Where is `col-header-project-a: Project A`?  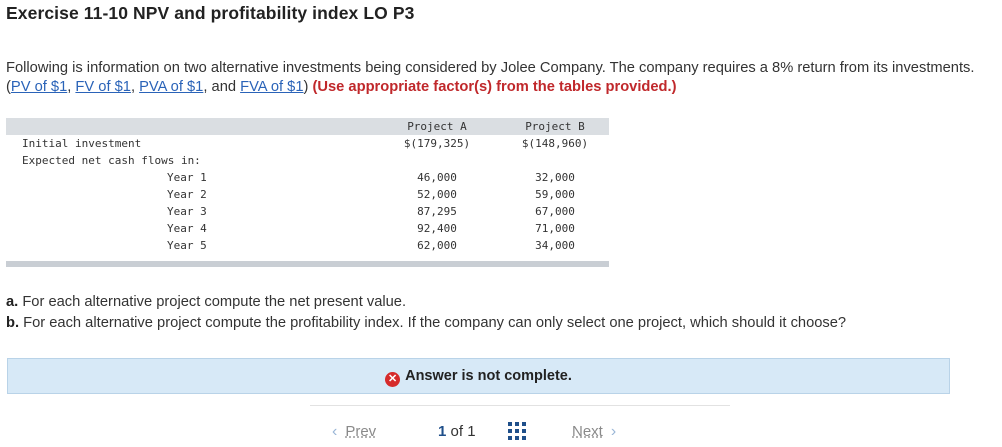
col-header-project-a: Project A is located at coordinates (437, 126).